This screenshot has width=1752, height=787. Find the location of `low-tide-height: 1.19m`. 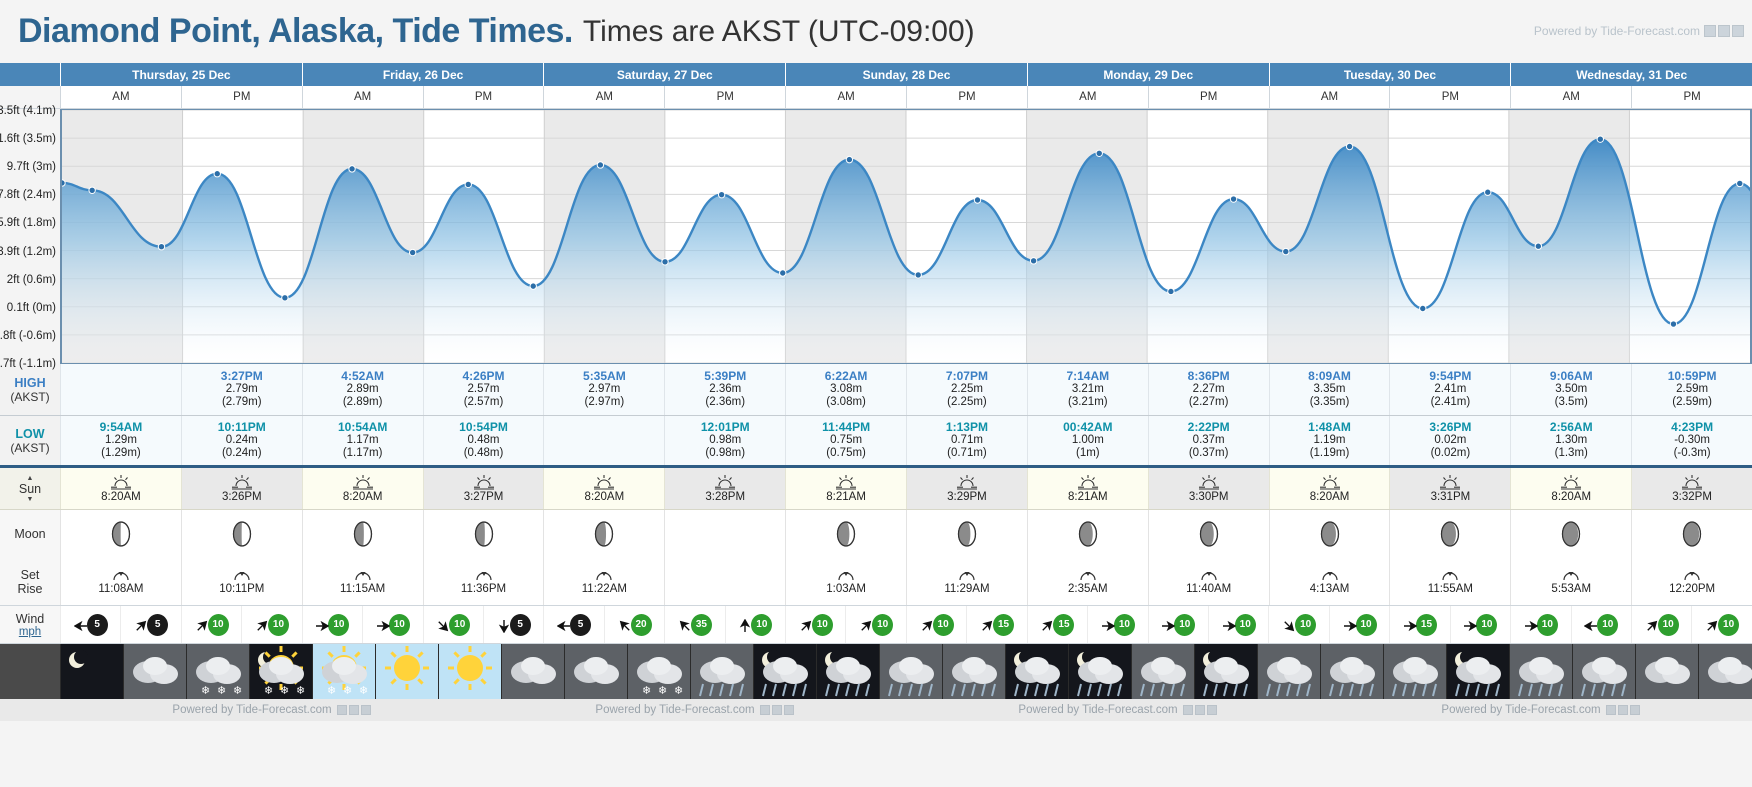

low-tide-height: 1.19m is located at coordinates (1329, 440).